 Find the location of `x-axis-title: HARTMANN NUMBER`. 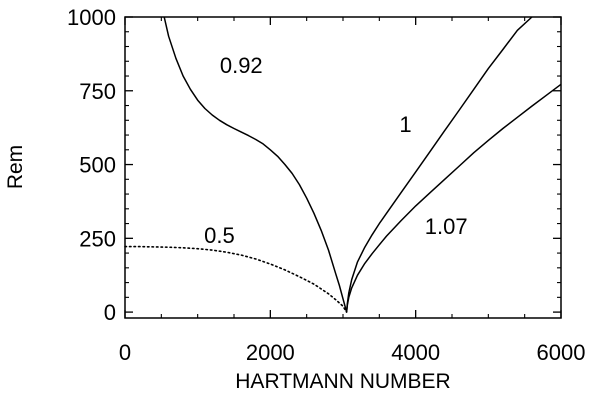

x-axis-title: HARTMANN NUMBER is located at coordinates (342, 381).